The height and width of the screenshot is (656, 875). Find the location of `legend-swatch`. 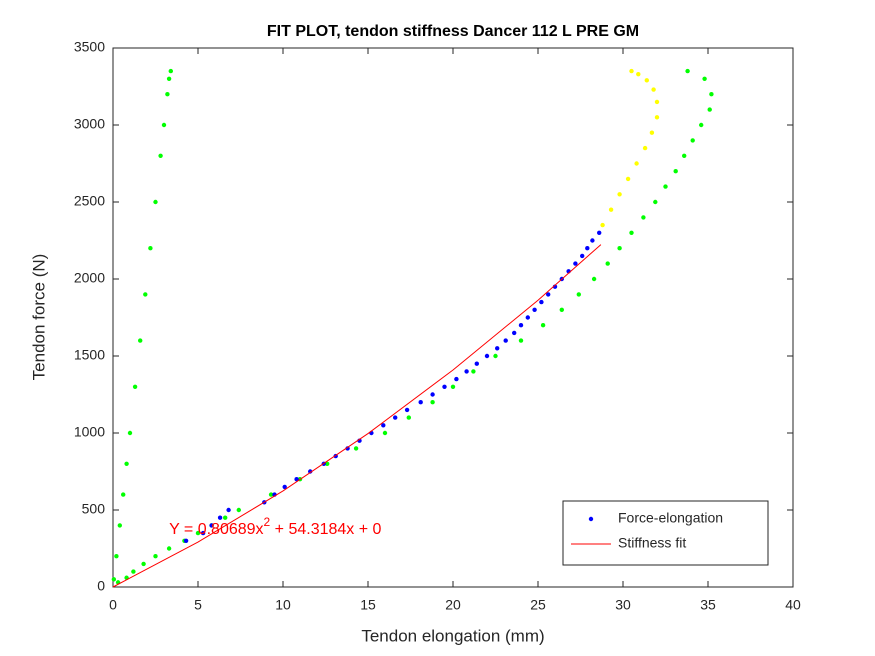

legend-swatch is located at coordinates (591, 519).